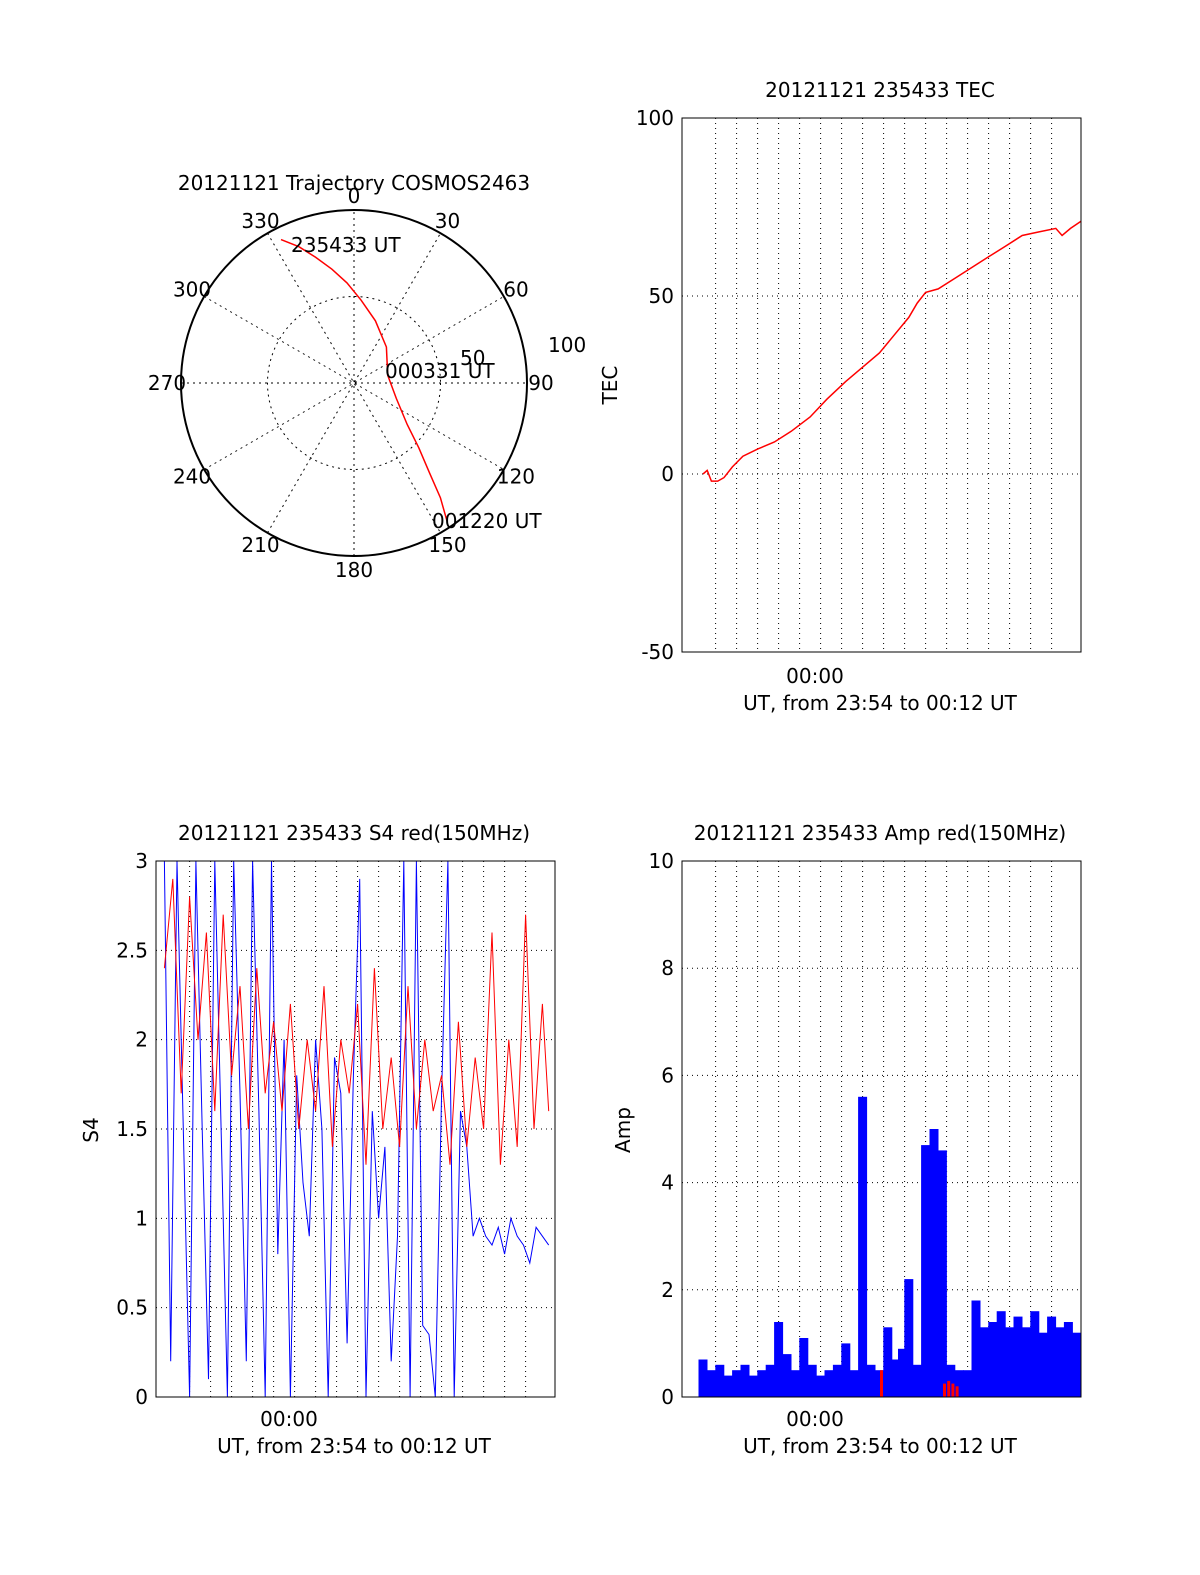 The image size is (1200, 1575). What do you see at coordinates (289, 1419) in the screenshot?
I see `s4-xtick-label: 00:00` at bounding box center [289, 1419].